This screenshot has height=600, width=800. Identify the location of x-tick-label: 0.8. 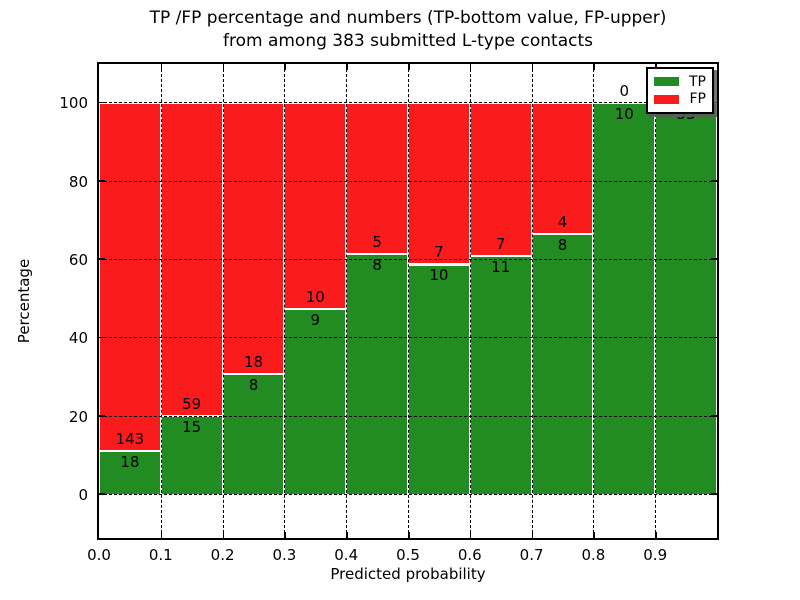
(593, 555).